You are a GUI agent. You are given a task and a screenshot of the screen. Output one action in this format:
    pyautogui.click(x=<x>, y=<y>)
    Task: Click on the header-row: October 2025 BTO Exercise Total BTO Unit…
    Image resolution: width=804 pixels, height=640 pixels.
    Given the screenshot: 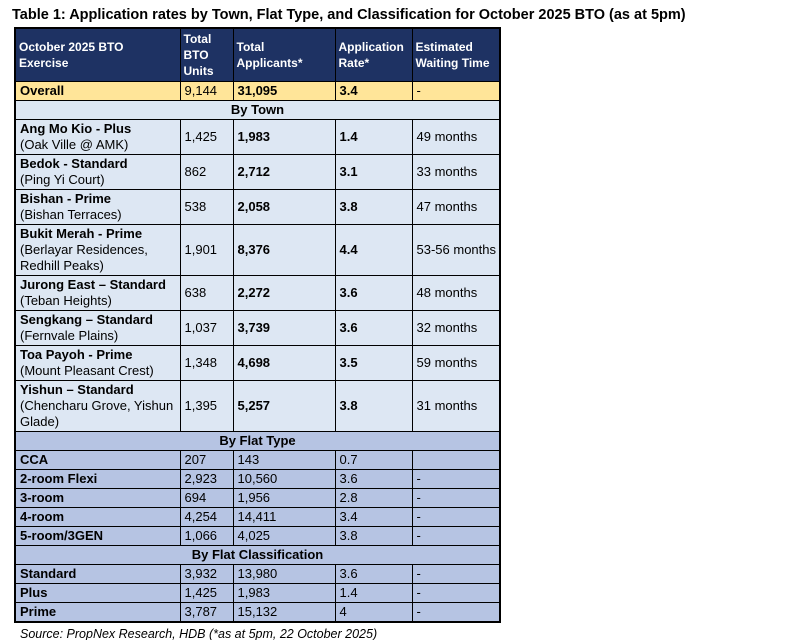 What is the action you would take?
    pyautogui.click(x=257, y=54)
    